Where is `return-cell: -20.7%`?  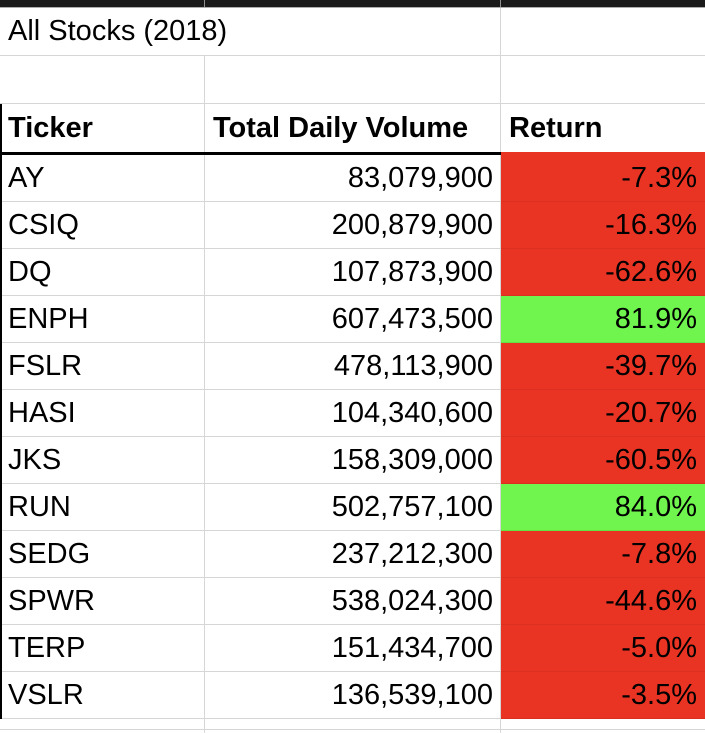 return-cell: -20.7% is located at coordinates (603, 413).